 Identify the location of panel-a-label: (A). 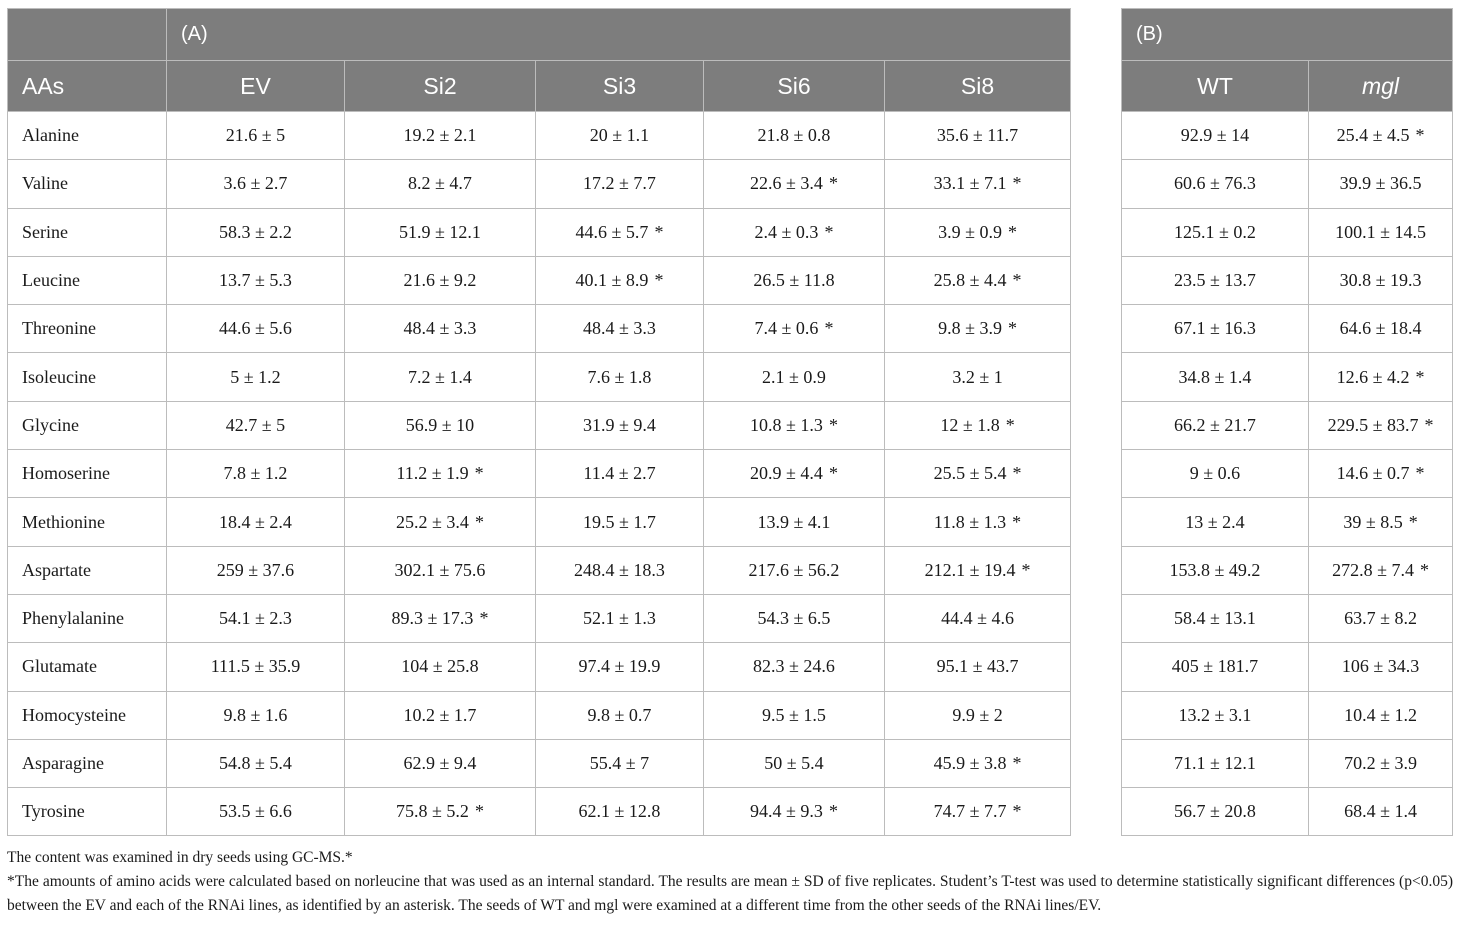
(618, 34).